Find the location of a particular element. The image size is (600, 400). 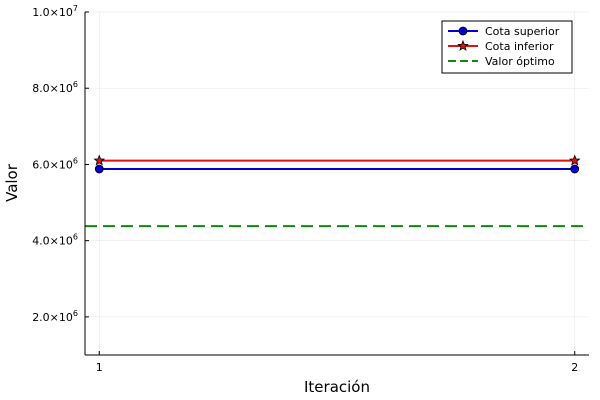

x-tick-label: 1 is located at coordinates (99, 367).